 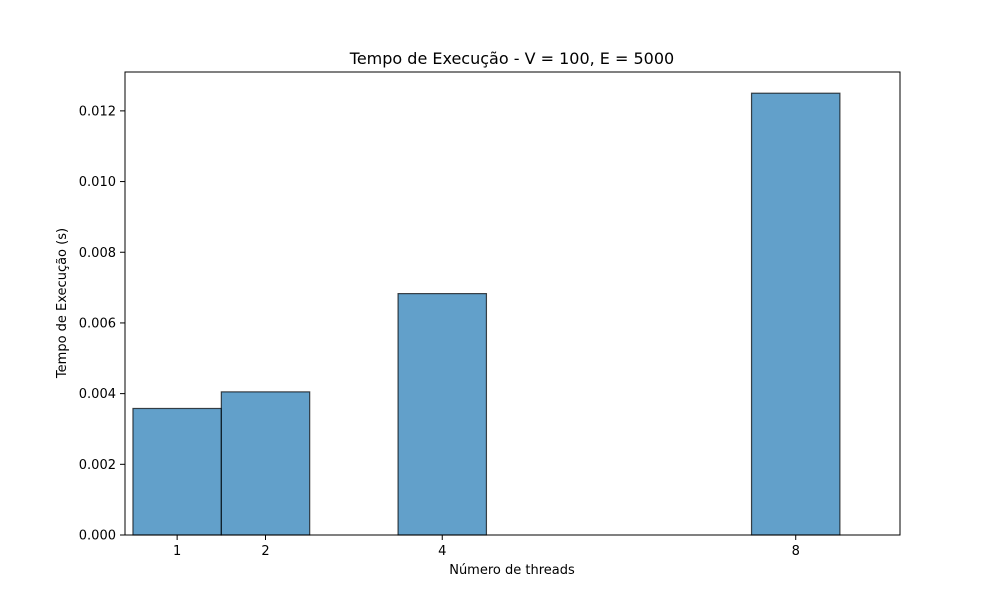 What do you see at coordinates (511, 58) in the screenshot?
I see `chart-title: Tempo de Execução - V = 100, E = 5000` at bounding box center [511, 58].